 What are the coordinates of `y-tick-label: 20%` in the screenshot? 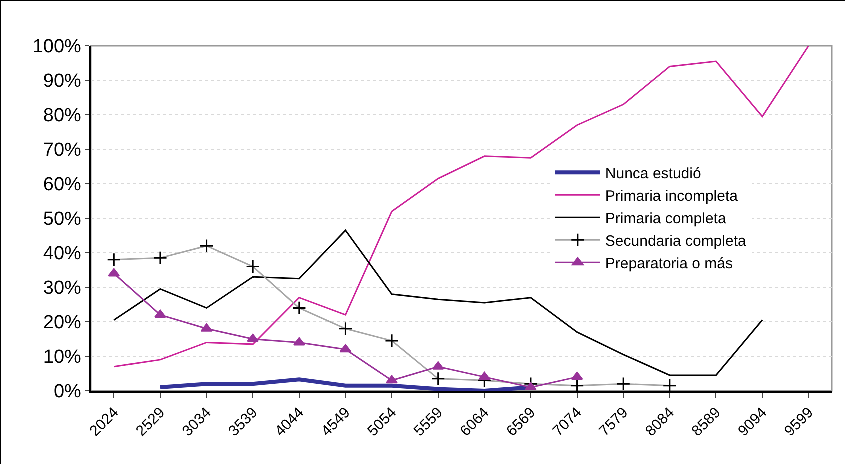 It's located at (62, 323).